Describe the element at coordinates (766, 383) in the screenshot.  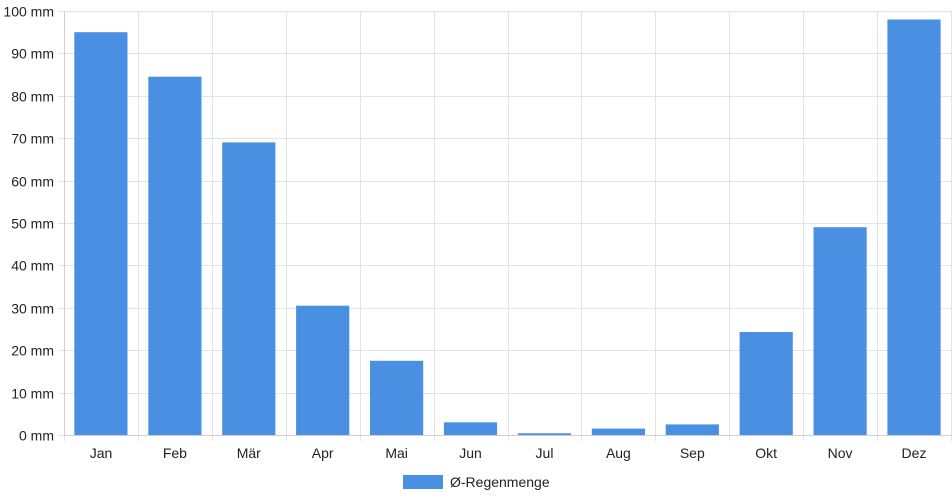
I see `bar-okt` at that location.